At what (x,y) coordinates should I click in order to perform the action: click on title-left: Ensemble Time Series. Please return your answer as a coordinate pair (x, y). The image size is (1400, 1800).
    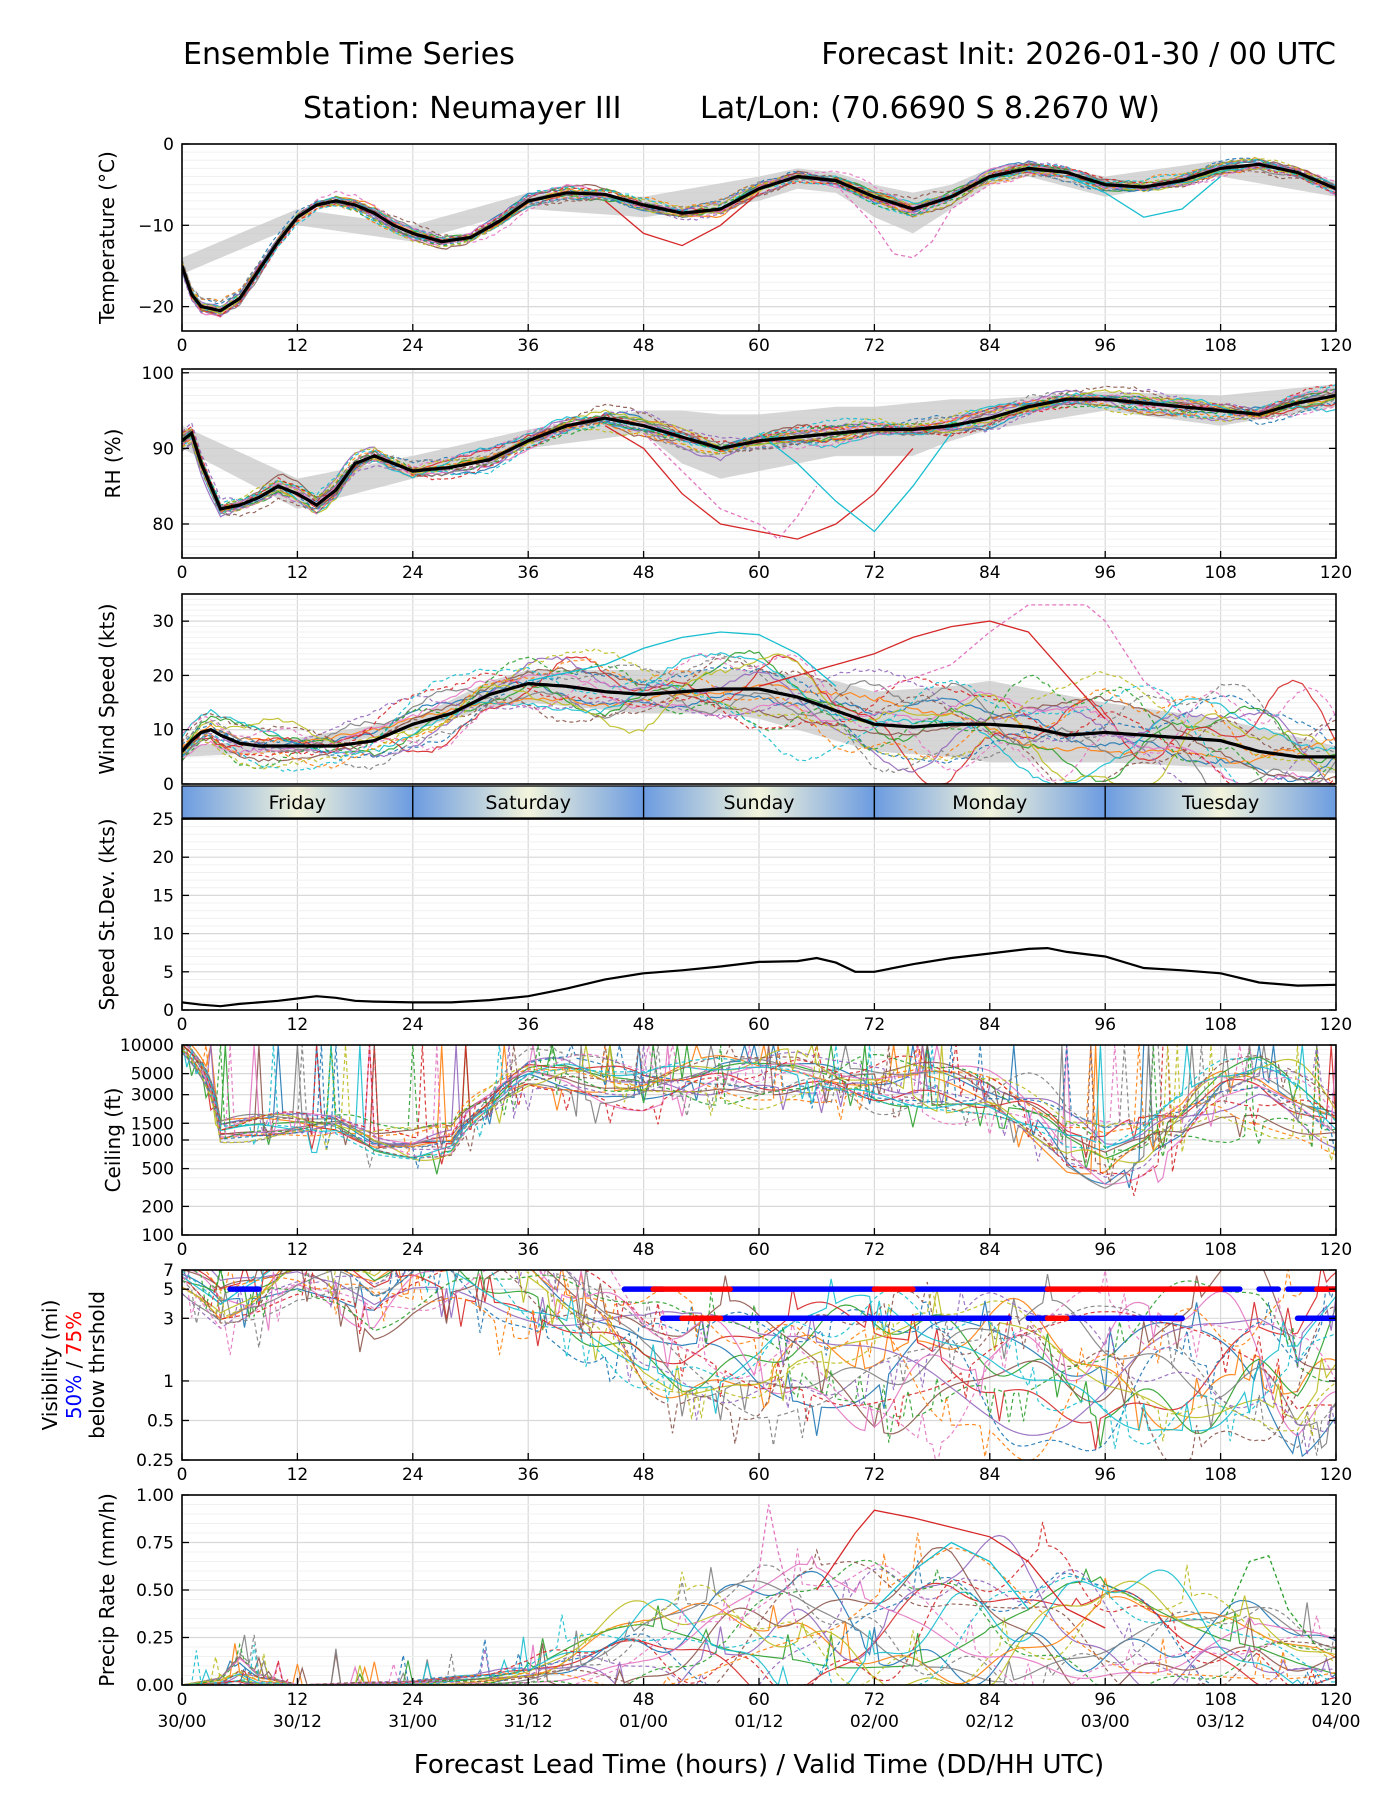
    Looking at the image, I should click on (349, 54).